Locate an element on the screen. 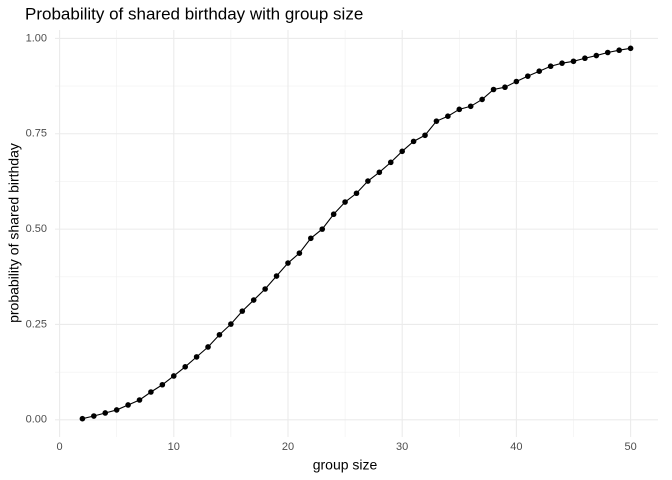 This screenshot has width=672, height=480. x-tick-label: 10 is located at coordinates (174, 447).